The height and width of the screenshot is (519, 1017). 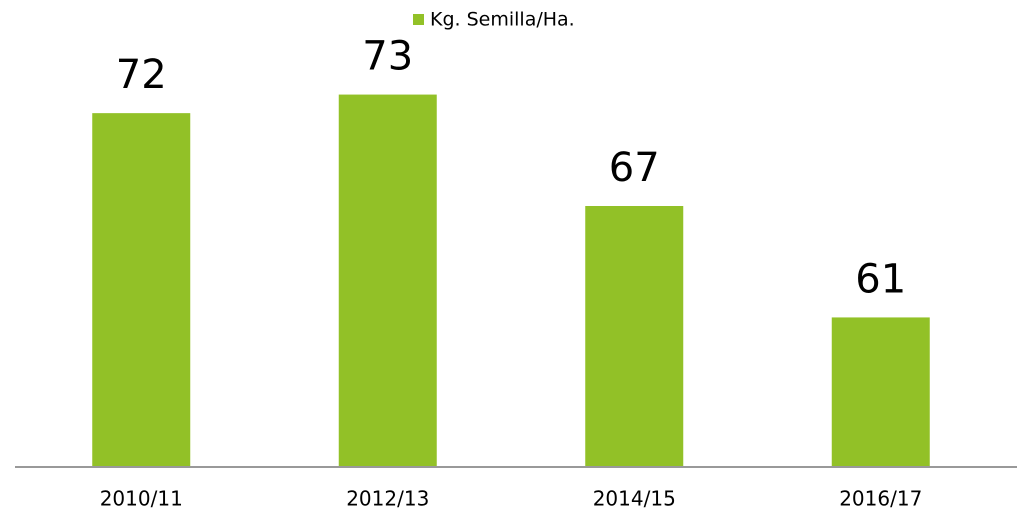 I want to click on data-label: 73, so click(x=387, y=57).